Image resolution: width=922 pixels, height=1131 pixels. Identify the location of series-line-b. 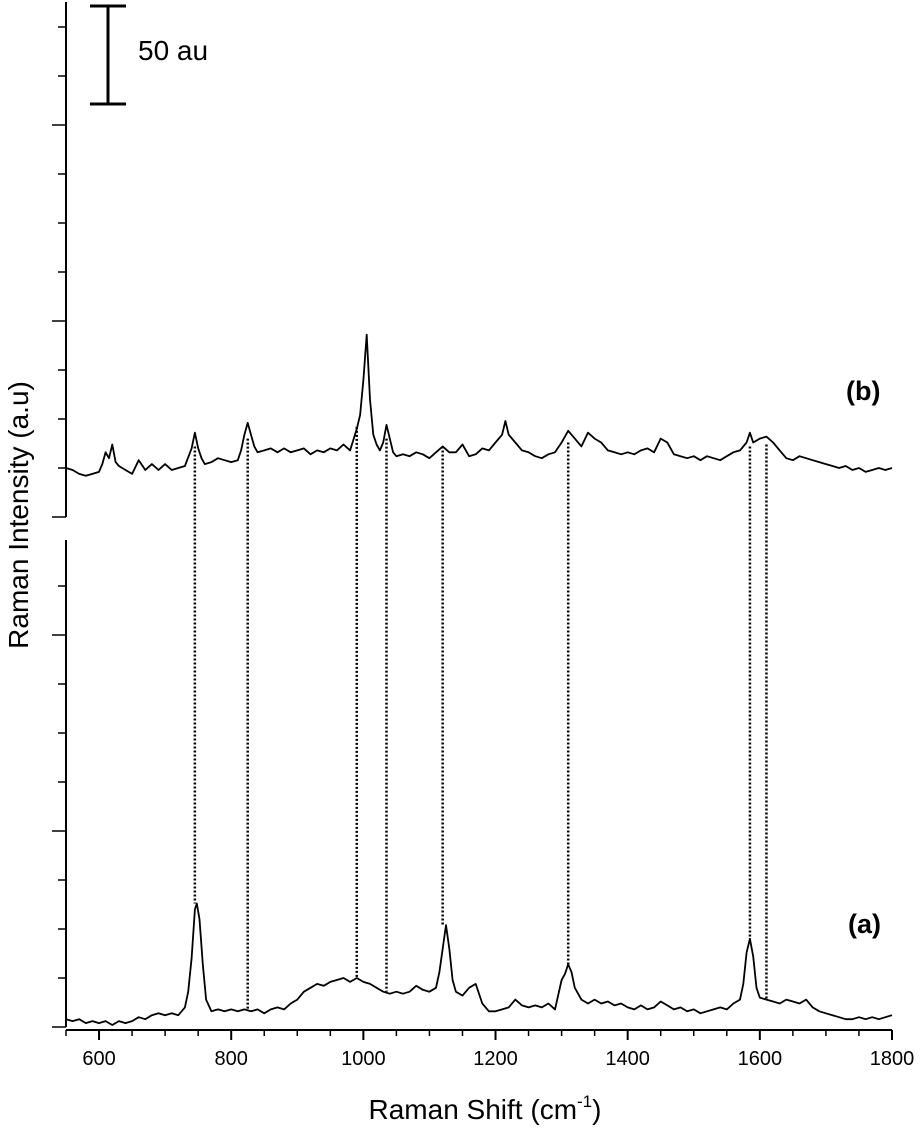
(479, 405).